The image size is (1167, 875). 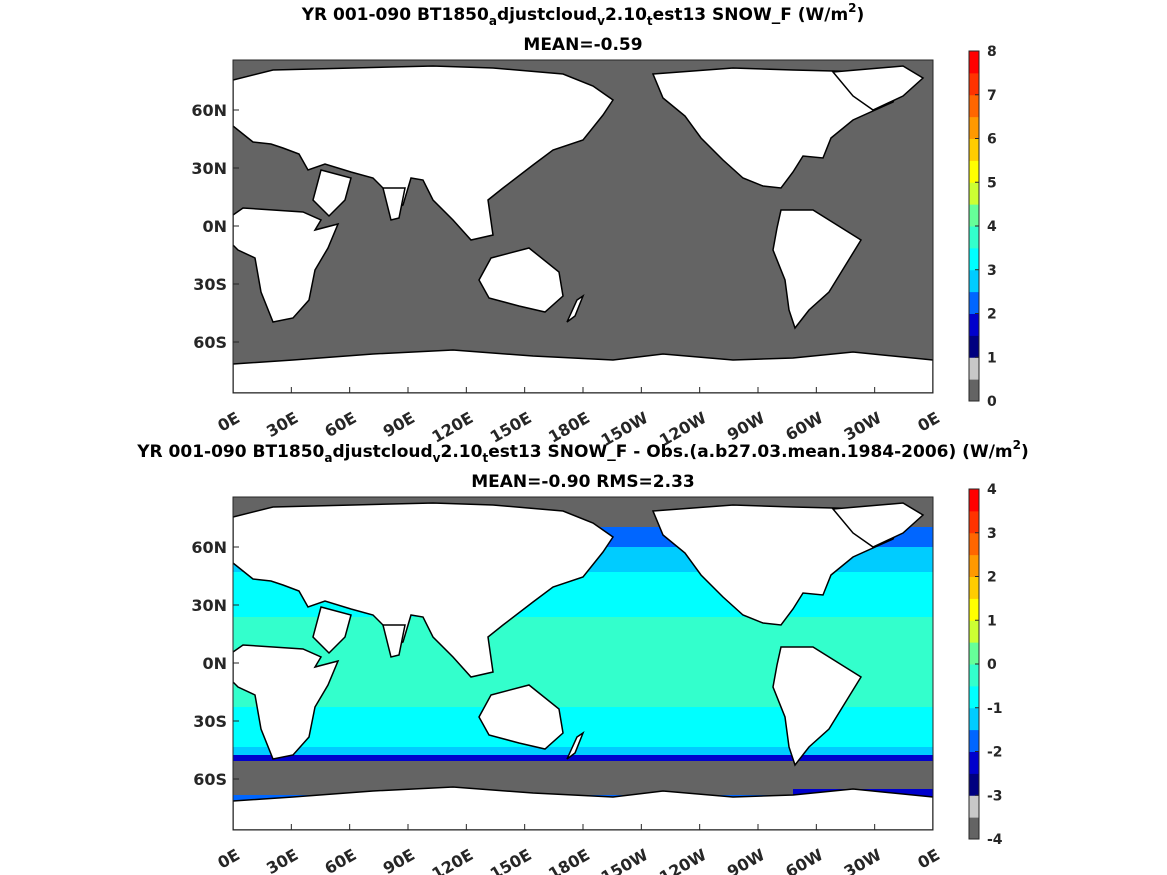 I want to click on panel1-colorbar: 0 1 2 3 4 5 6 7 8, so click(x=982, y=227).